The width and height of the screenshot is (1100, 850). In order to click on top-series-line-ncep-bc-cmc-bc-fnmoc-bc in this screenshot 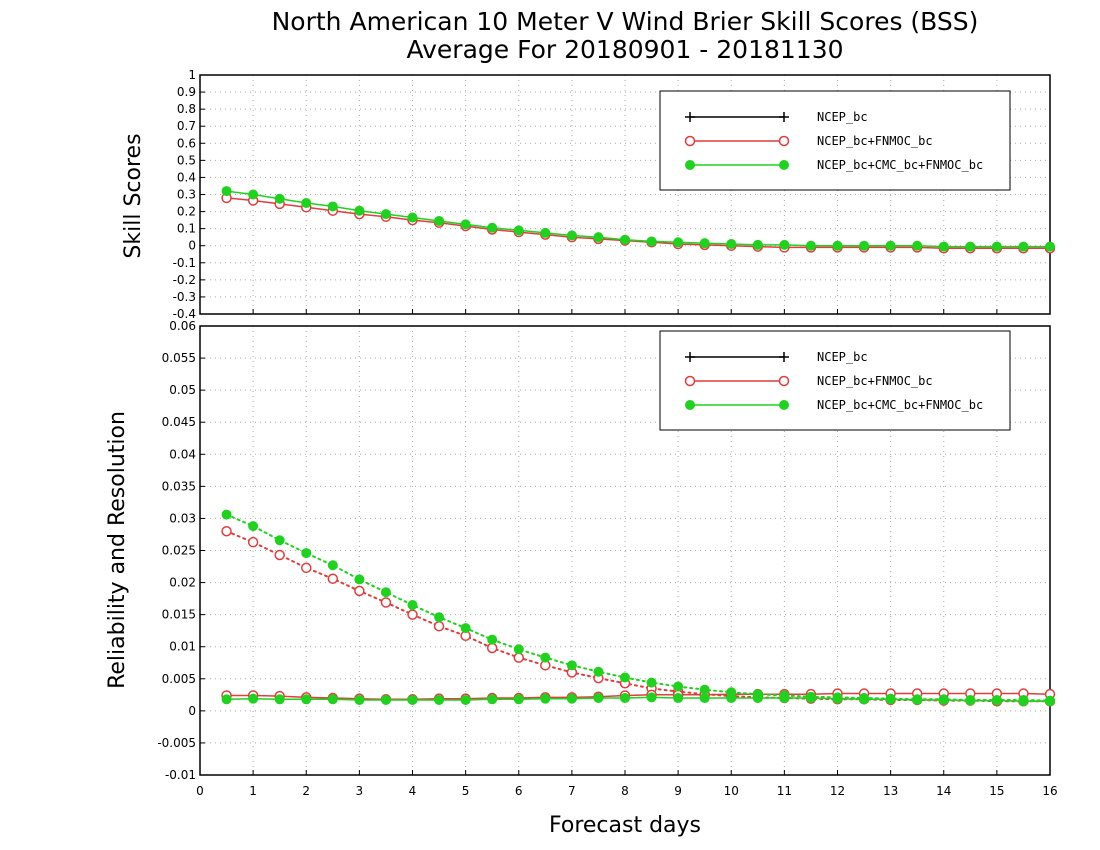, I will do `click(638, 219)`.